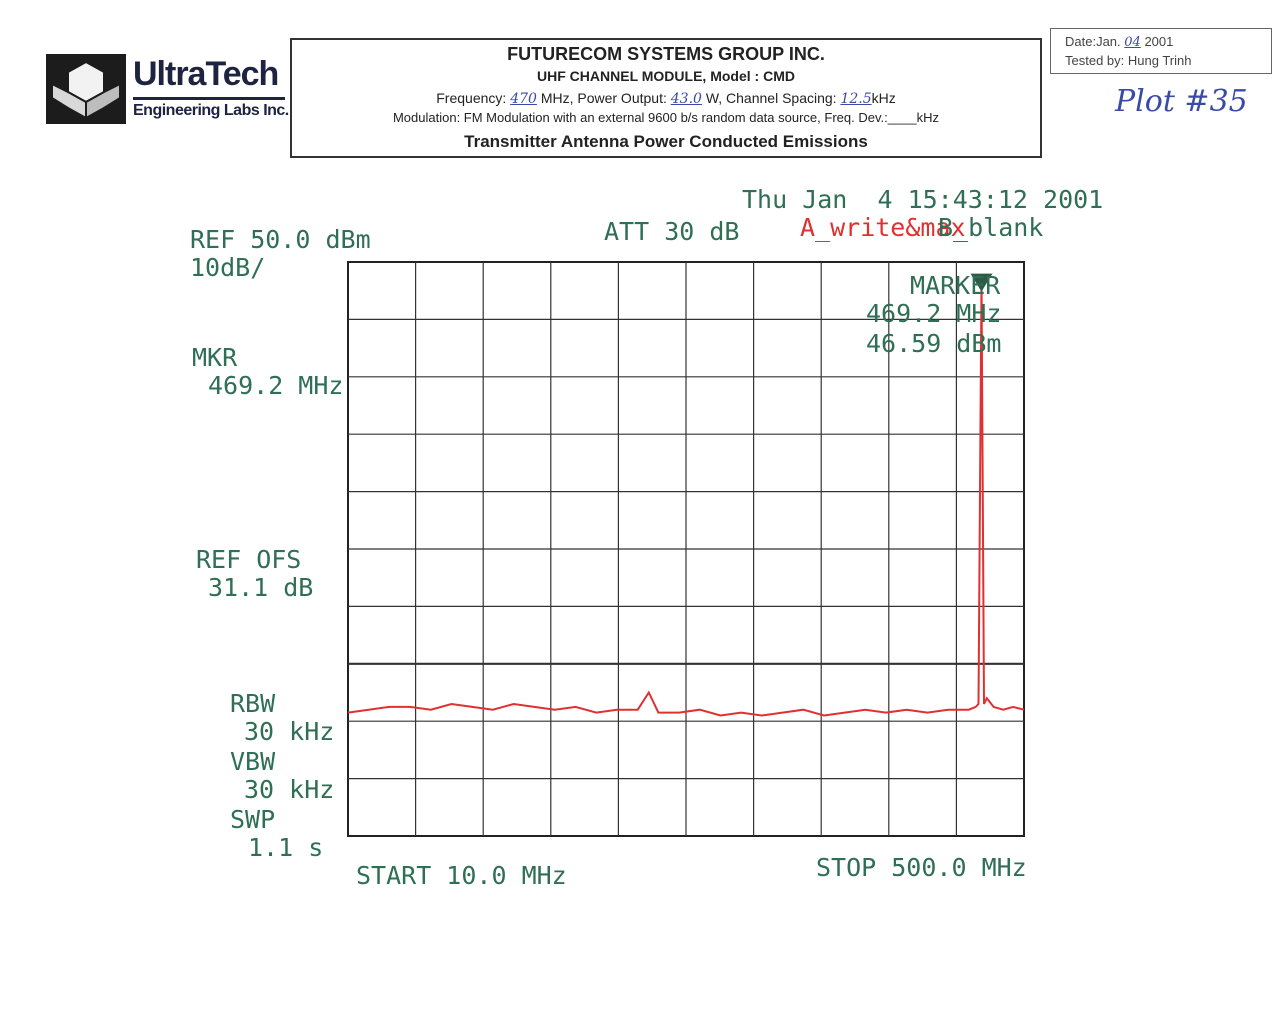 Image resolution: width=1274 pixels, height=1021 pixels. What do you see at coordinates (666, 76) in the screenshot?
I see `module-name: UHF CHANNEL MODULE, Model : CMD` at bounding box center [666, 76].